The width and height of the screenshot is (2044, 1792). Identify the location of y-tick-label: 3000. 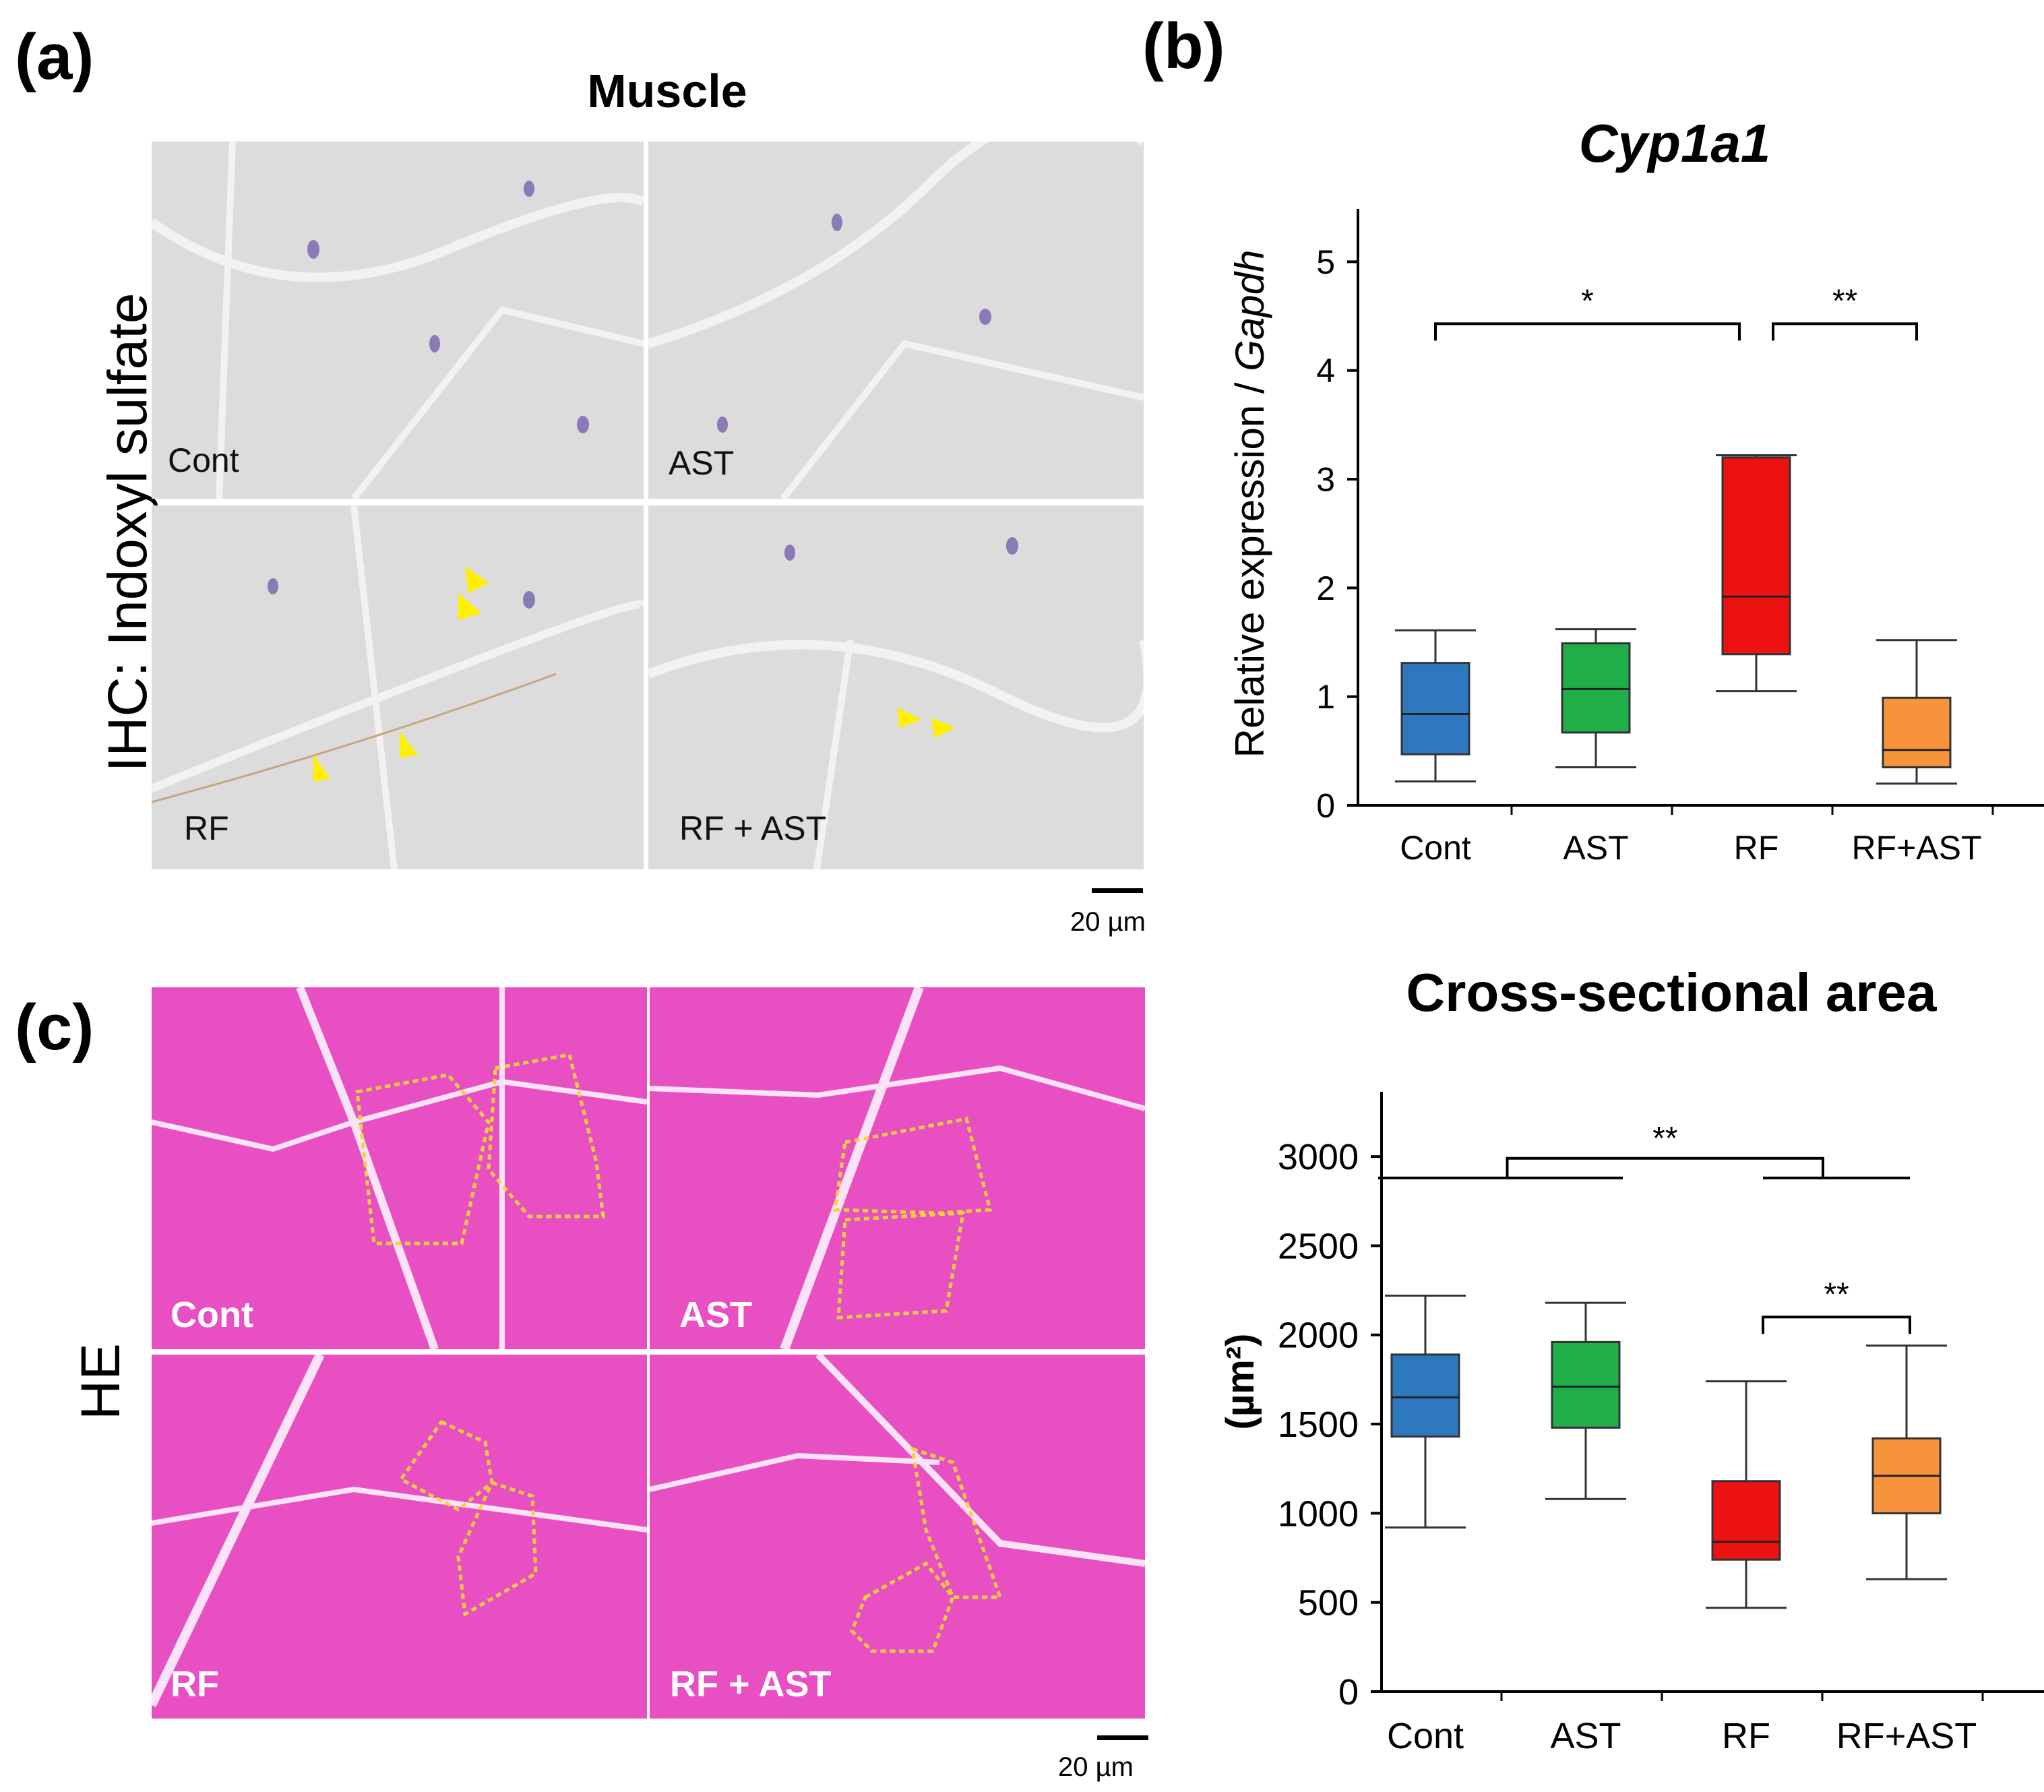
(1318, 1157).